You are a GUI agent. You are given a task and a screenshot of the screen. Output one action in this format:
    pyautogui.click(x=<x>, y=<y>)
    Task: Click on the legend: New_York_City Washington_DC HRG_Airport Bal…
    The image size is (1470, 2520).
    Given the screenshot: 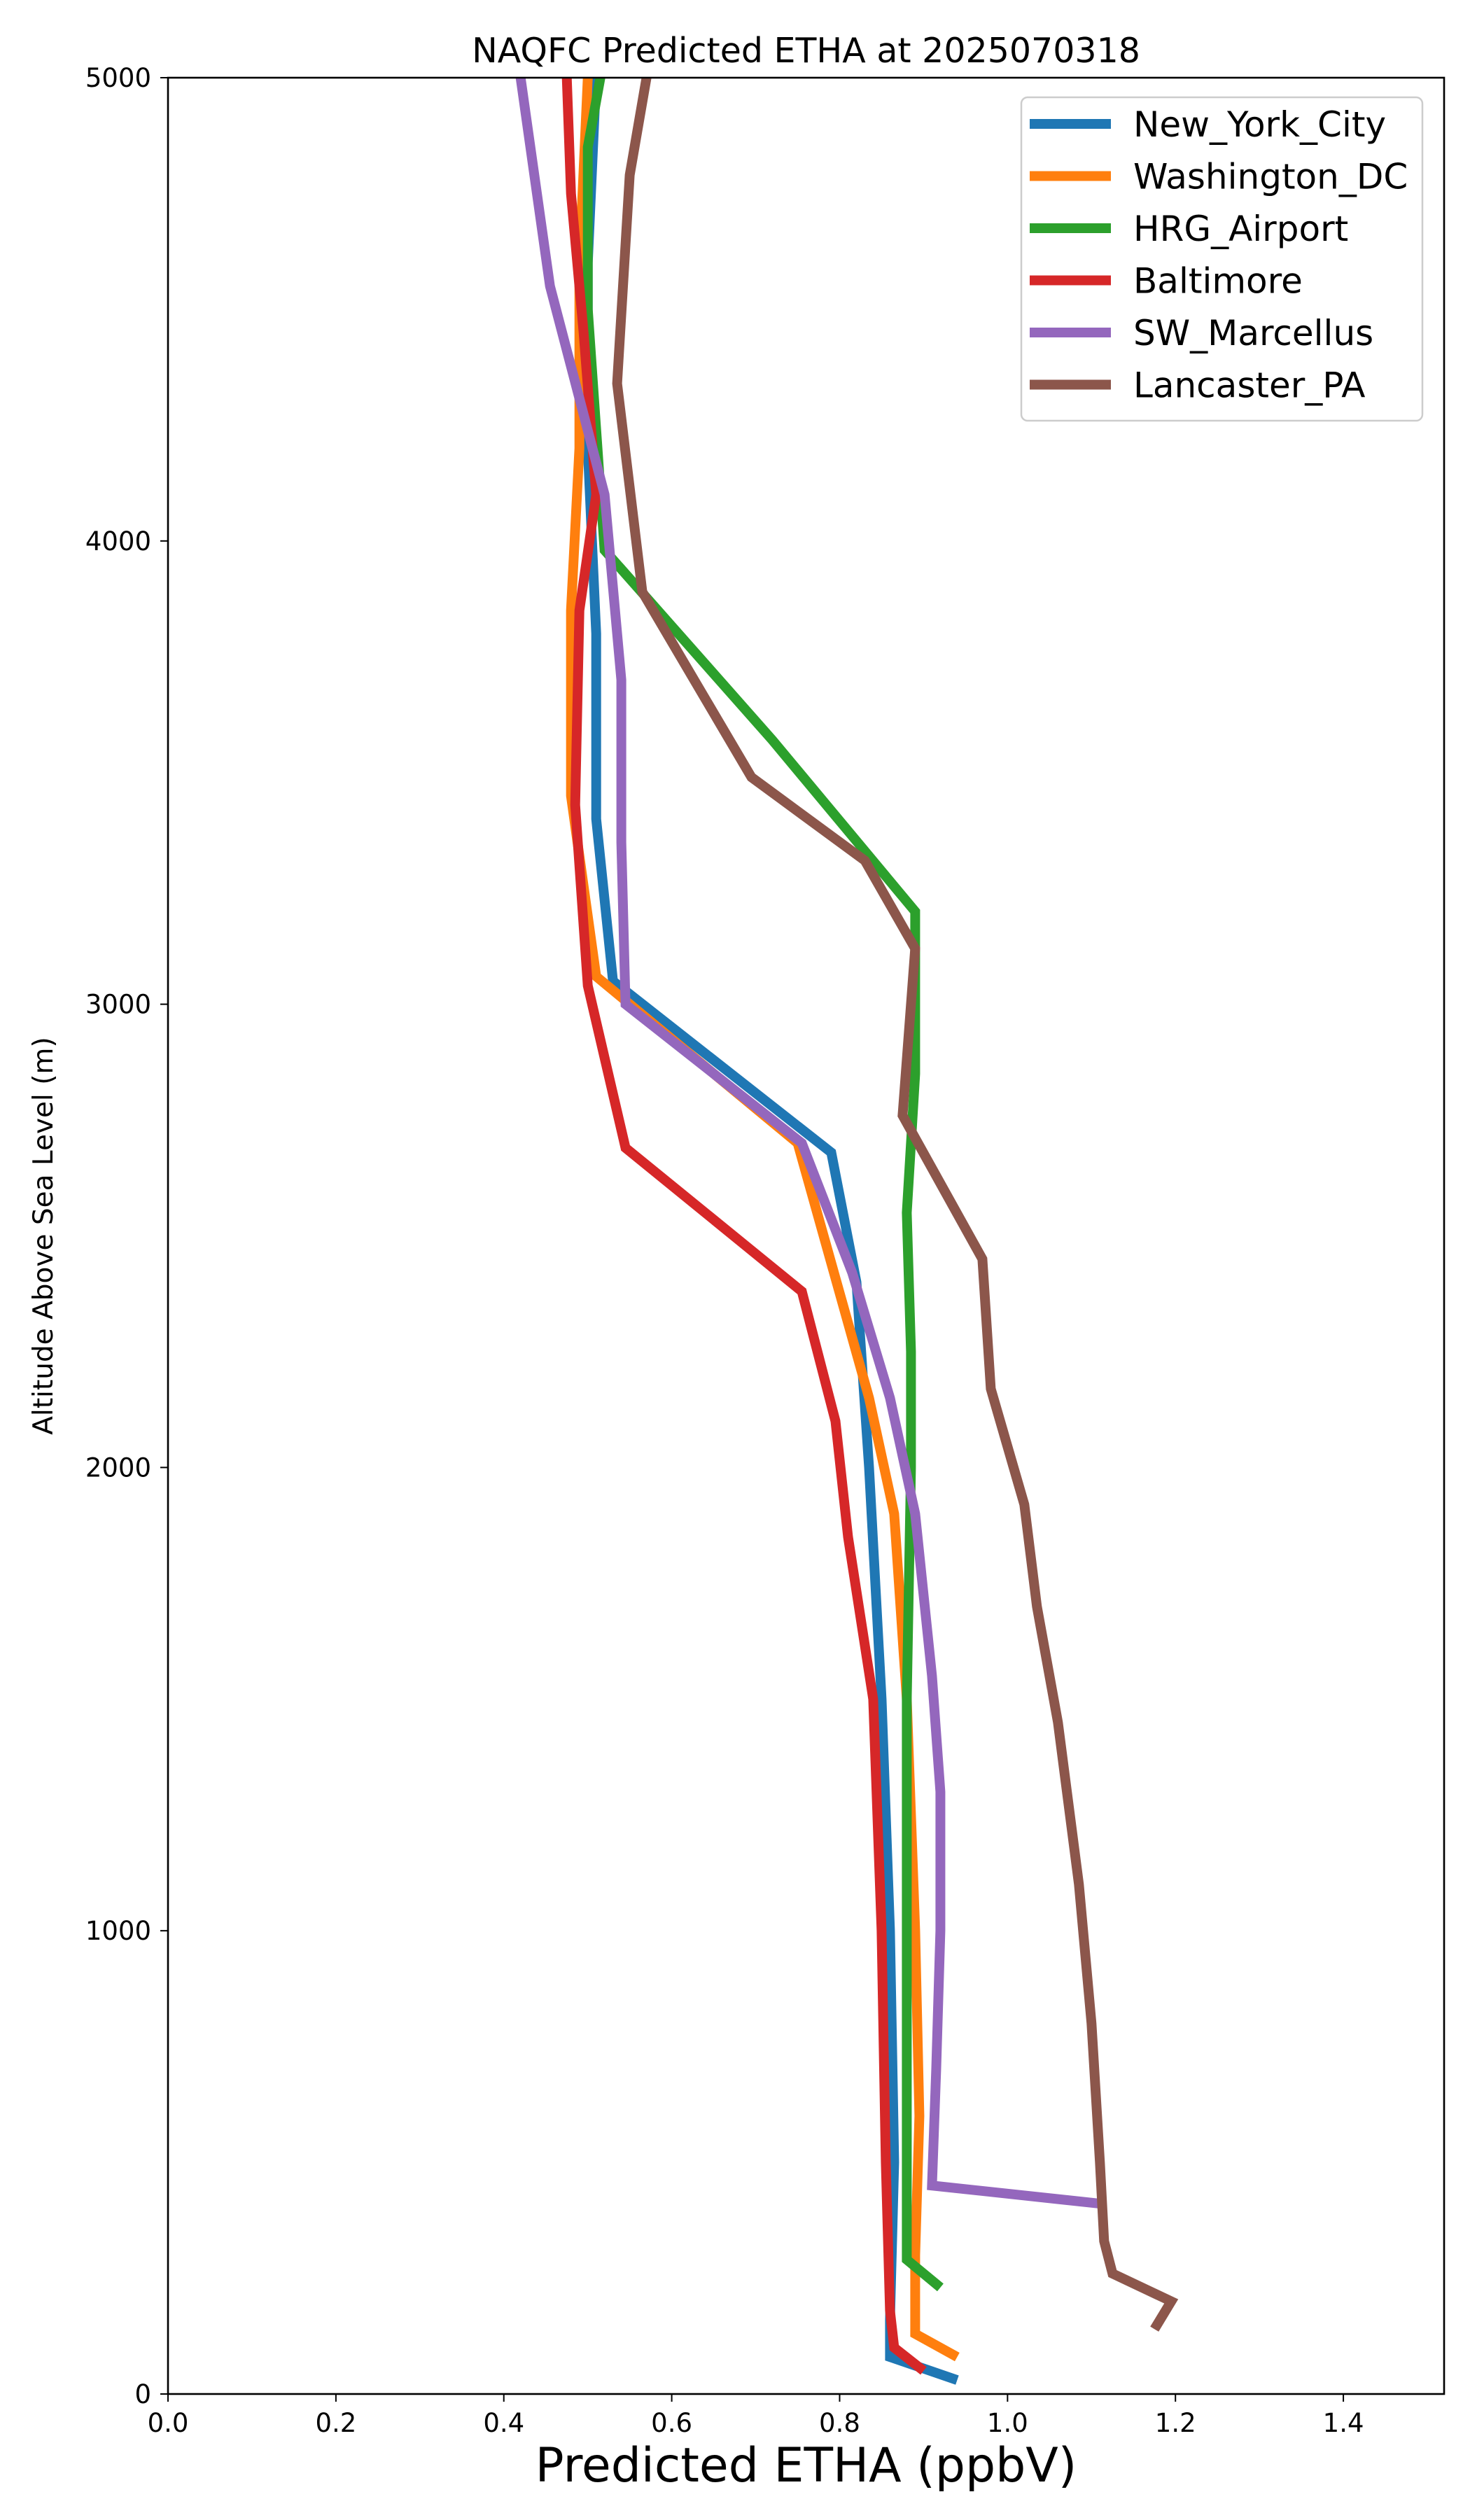 What is the action you would take?
    pyautogui.click(x=1222, y=259)
    